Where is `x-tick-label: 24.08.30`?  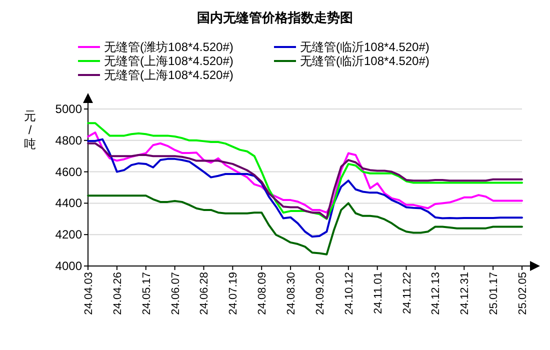
x-tick-label: 24.08.30 is located at coordinates (292, 293).